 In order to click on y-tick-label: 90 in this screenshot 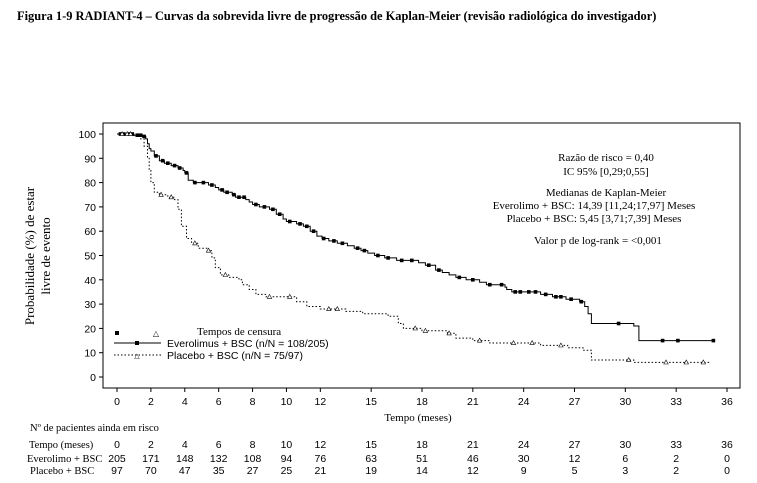, I will do `click(90, 159)`.